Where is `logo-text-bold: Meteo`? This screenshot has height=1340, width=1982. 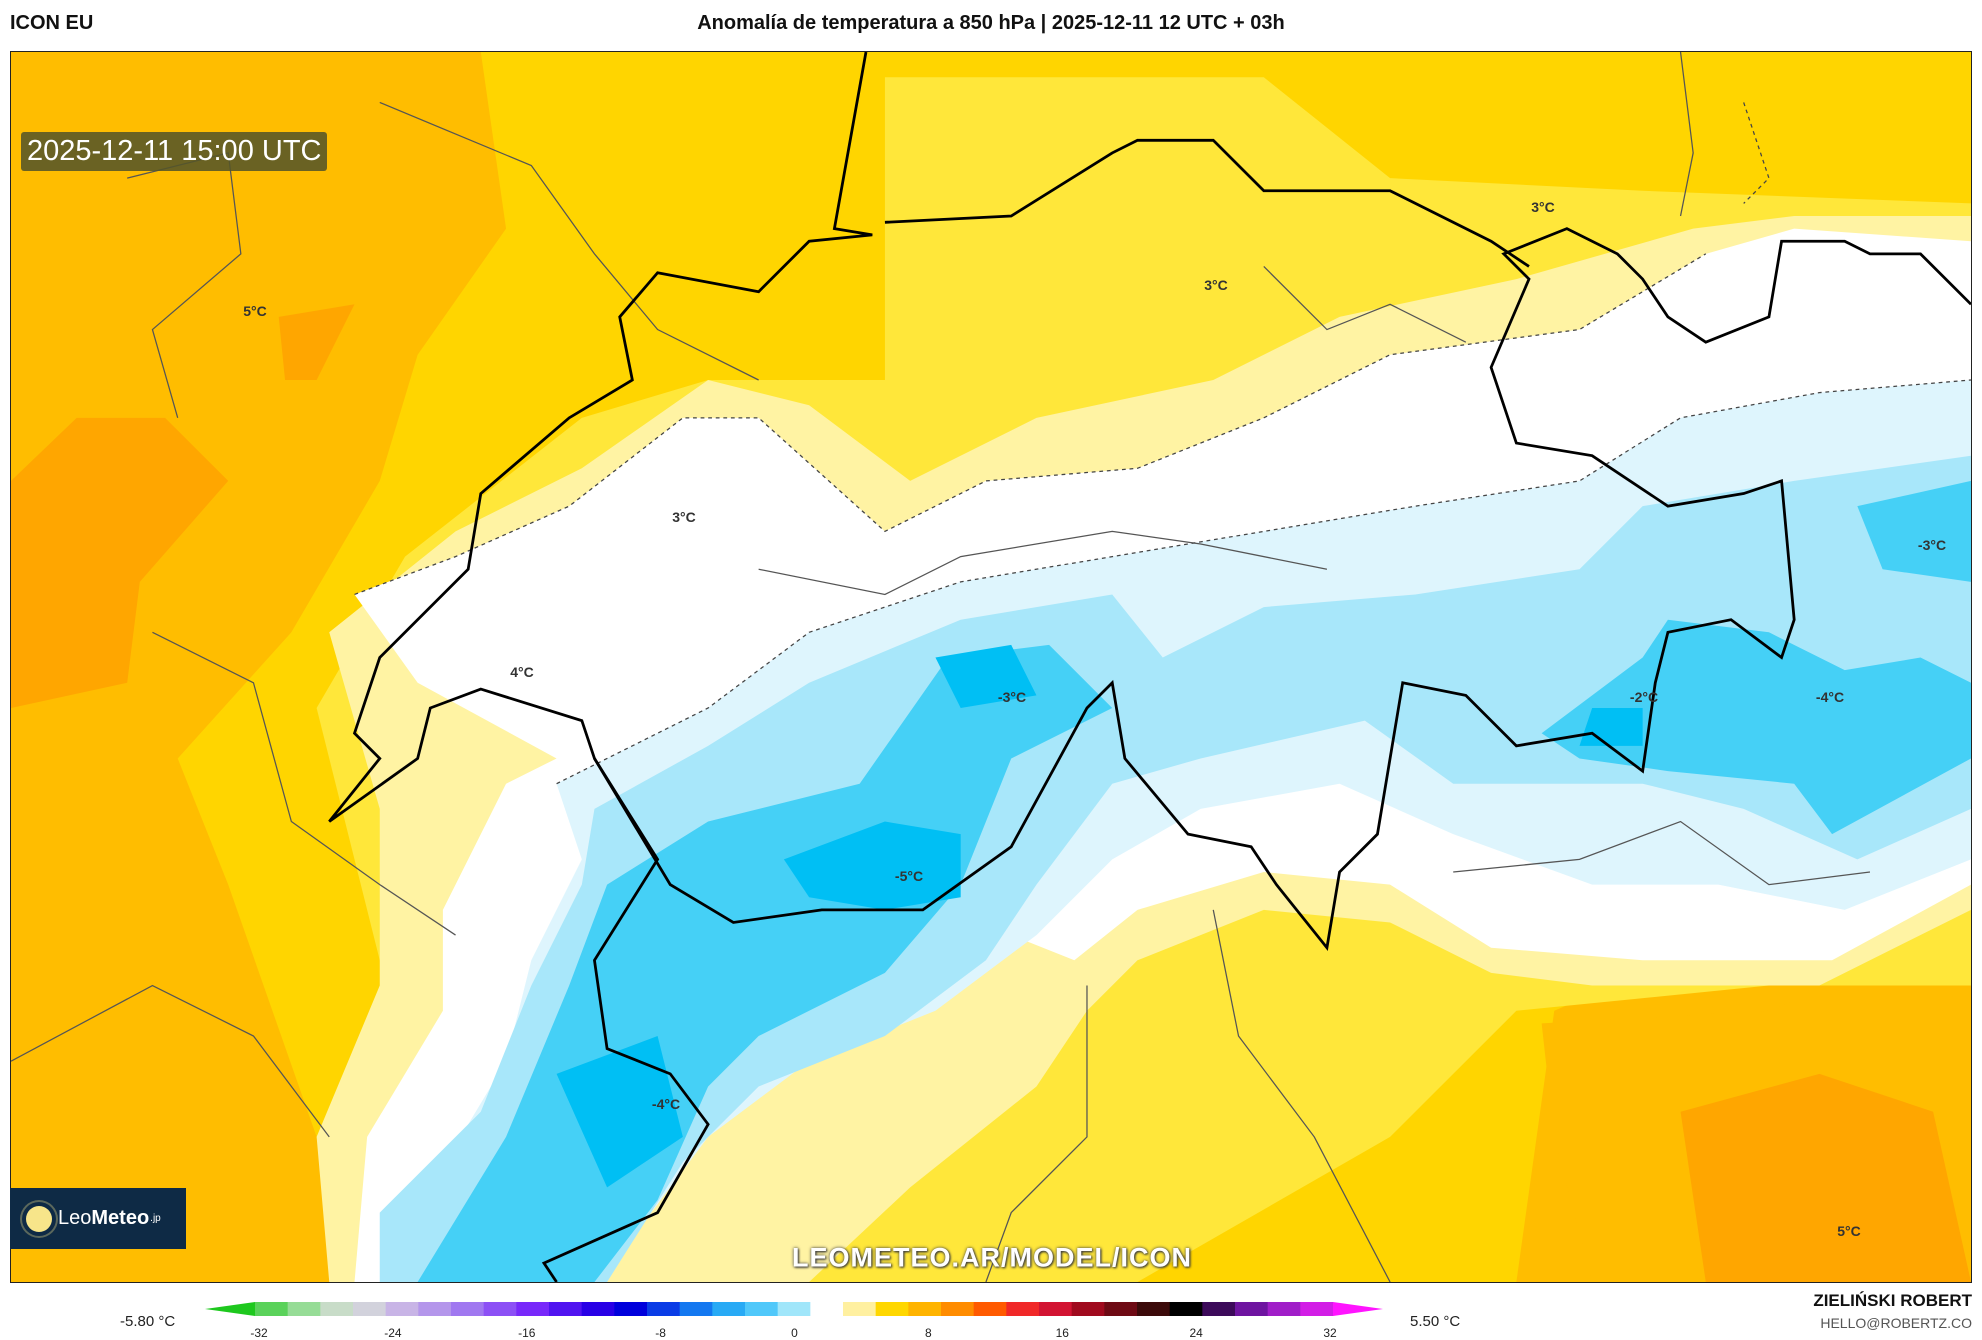 logo-text-bold: Meteo is located at coordinates (120, 1218).